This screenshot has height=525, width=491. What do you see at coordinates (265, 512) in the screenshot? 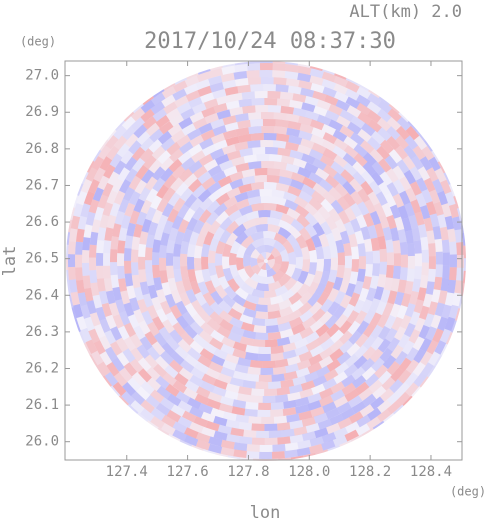
I see `x-axis-label: lon` at bounding box center [265, 512].